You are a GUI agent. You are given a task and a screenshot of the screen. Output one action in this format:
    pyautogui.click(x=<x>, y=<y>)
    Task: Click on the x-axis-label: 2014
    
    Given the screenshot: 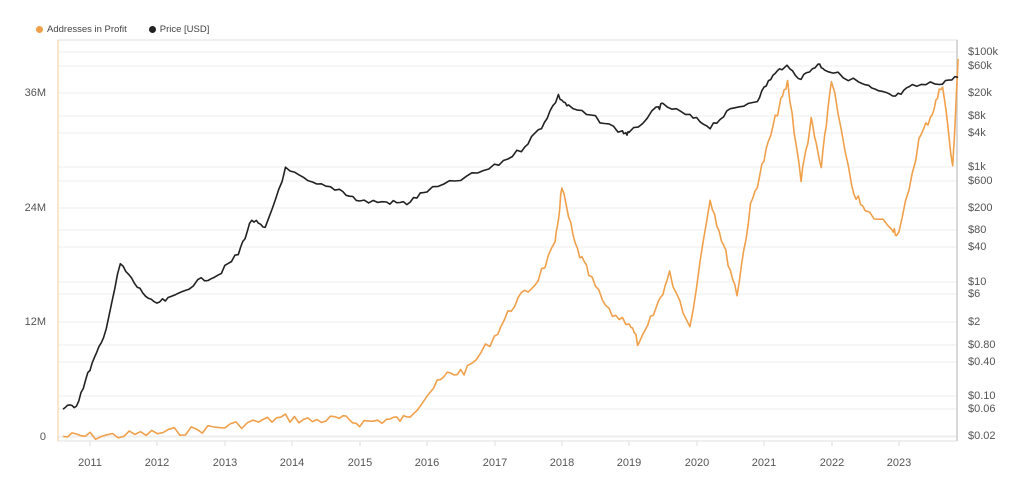 What is the action you would take?
    pyautogui.click(x=292, y=463)
    